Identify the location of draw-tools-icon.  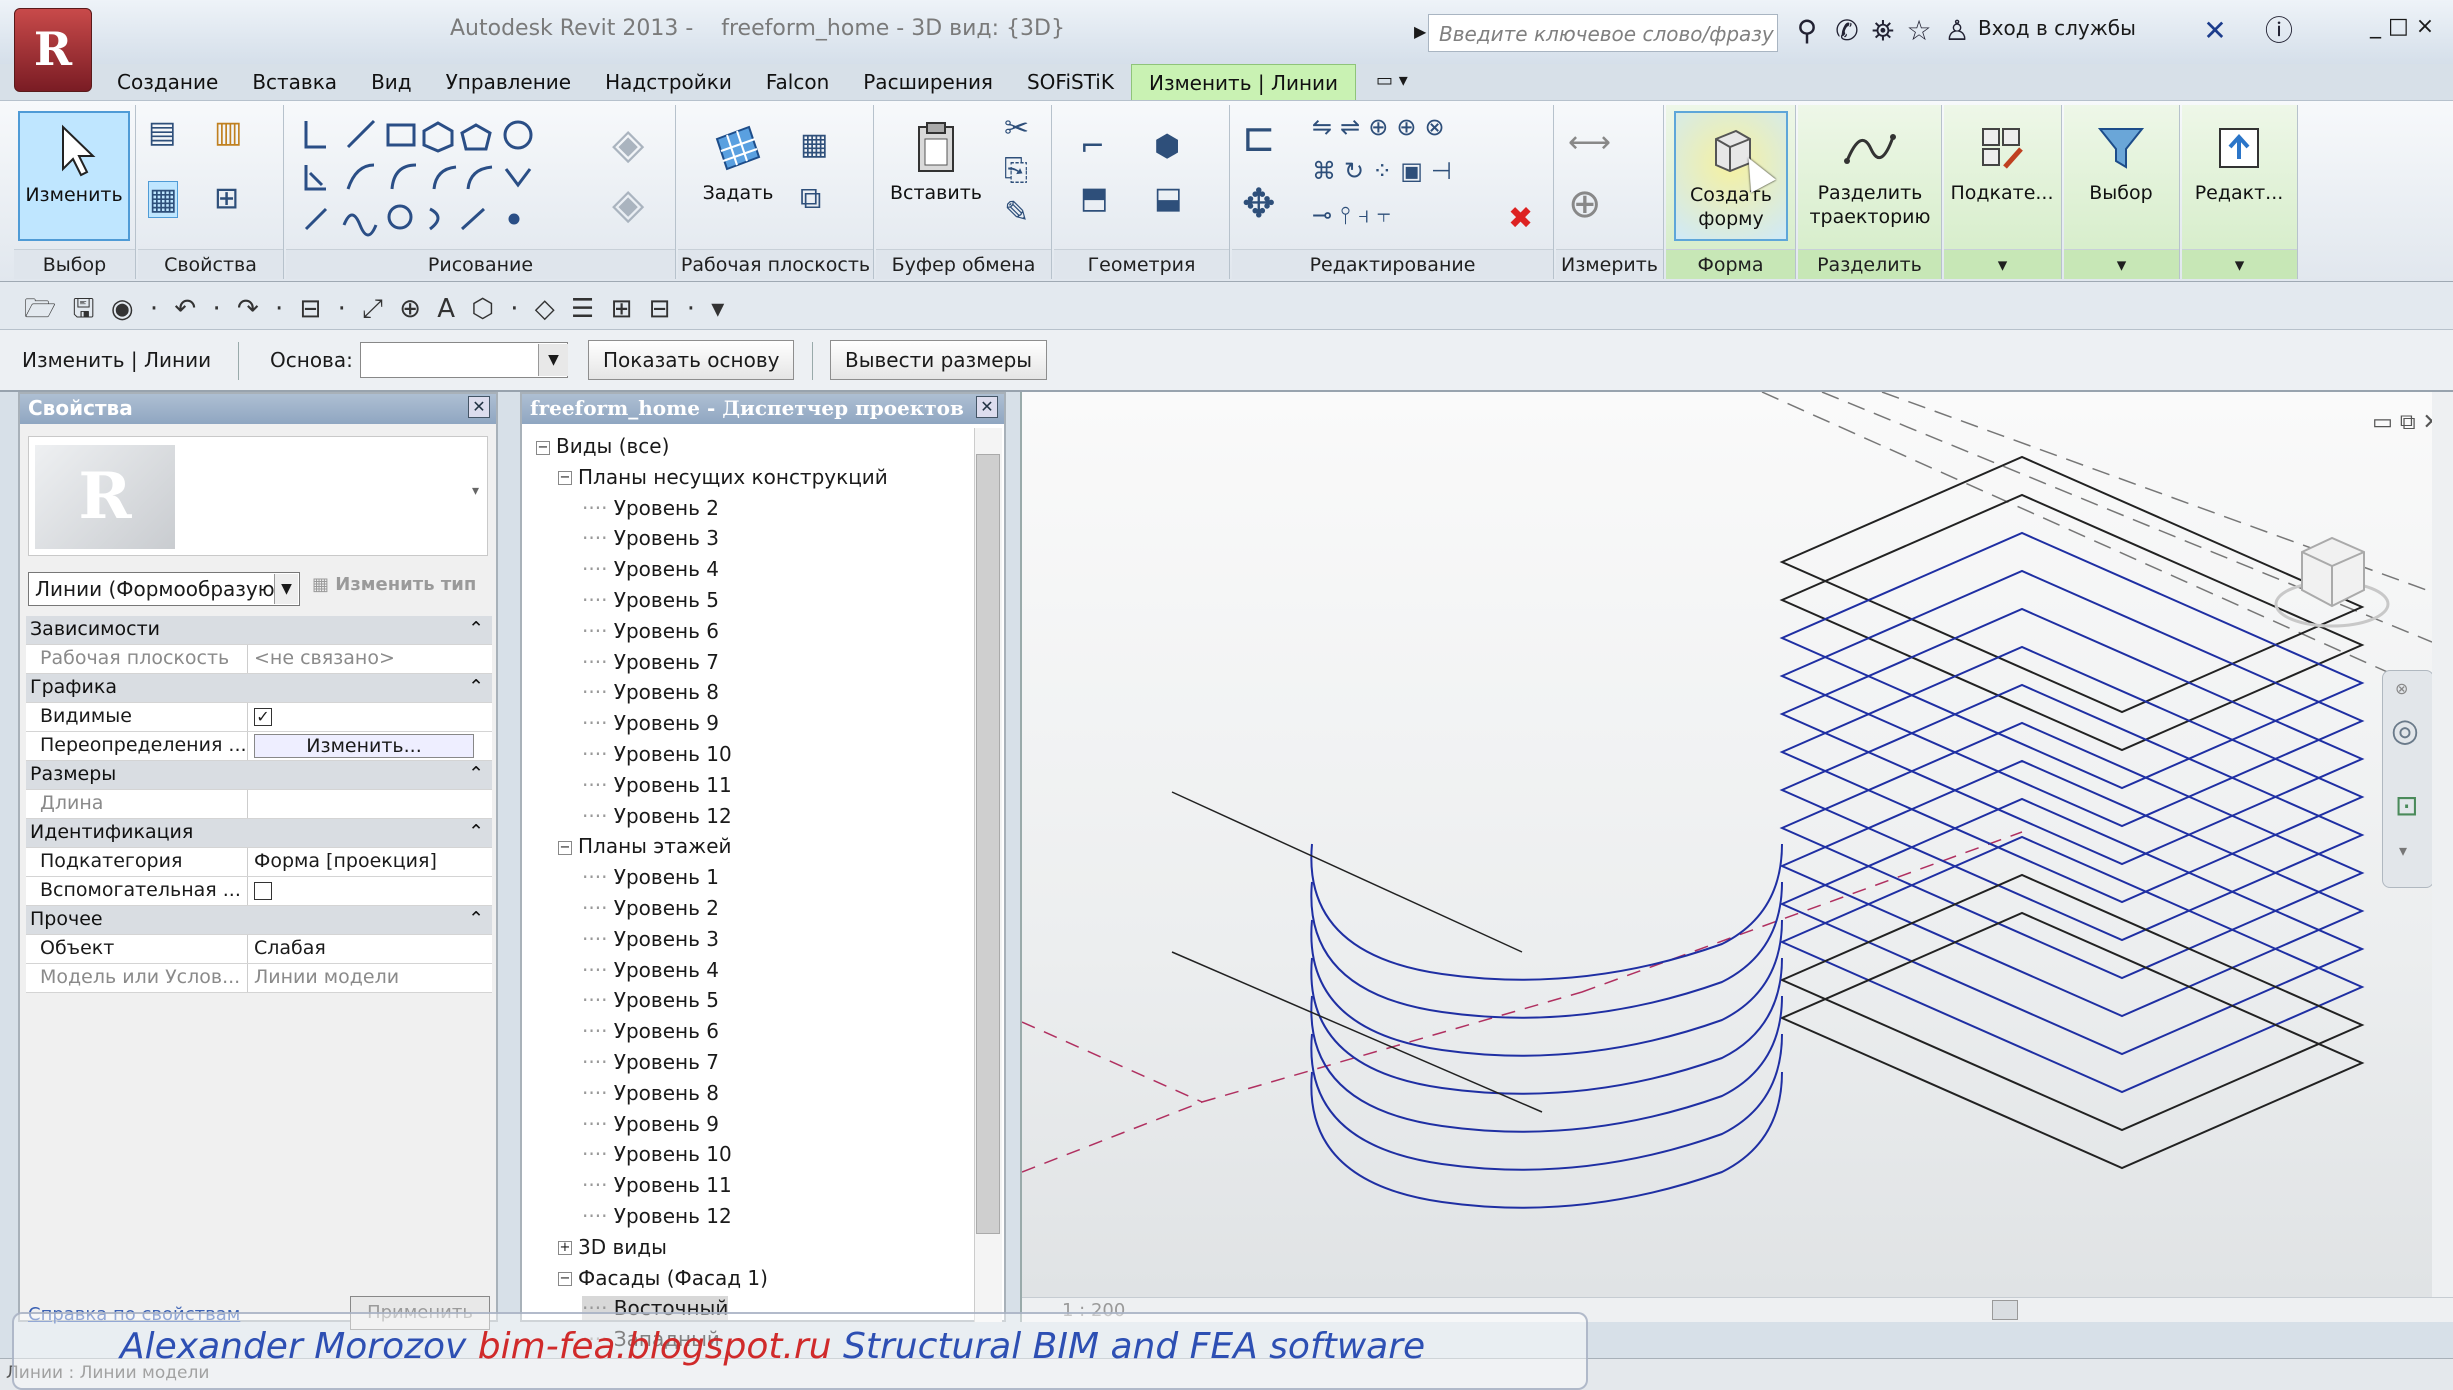
(451, 178).